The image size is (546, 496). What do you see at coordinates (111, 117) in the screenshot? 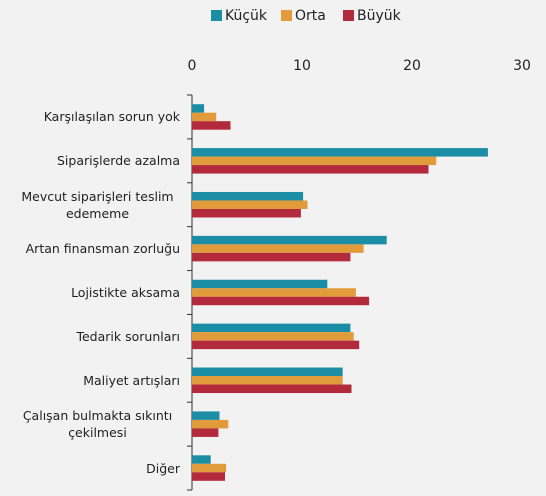
I see `category-text: Karşılaşılan sorun yok` at bounding box center [111, 117].